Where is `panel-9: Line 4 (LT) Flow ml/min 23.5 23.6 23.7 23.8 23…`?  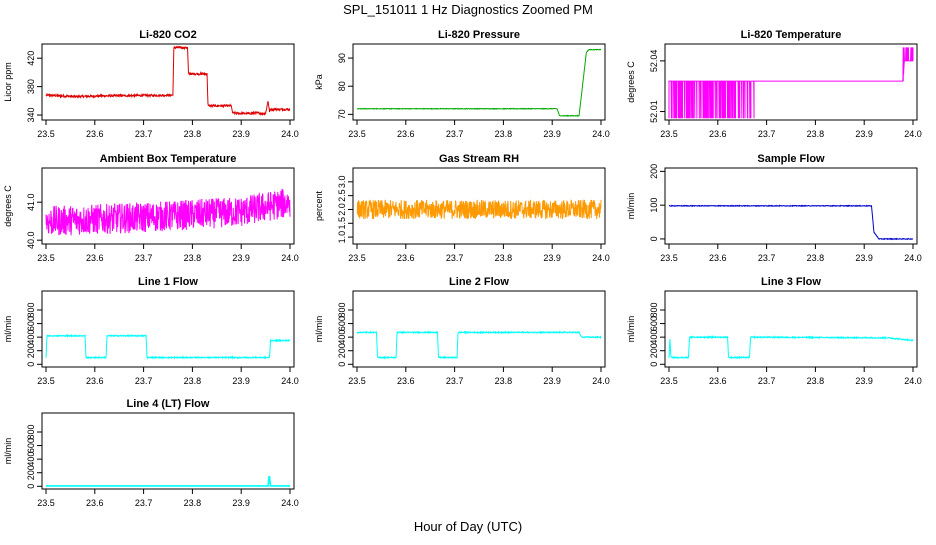
panel-9: Line 4 (LT) Flow ml/min 23.5 23.6 23.7 23.8 23… is located at coordinates (151, 453).